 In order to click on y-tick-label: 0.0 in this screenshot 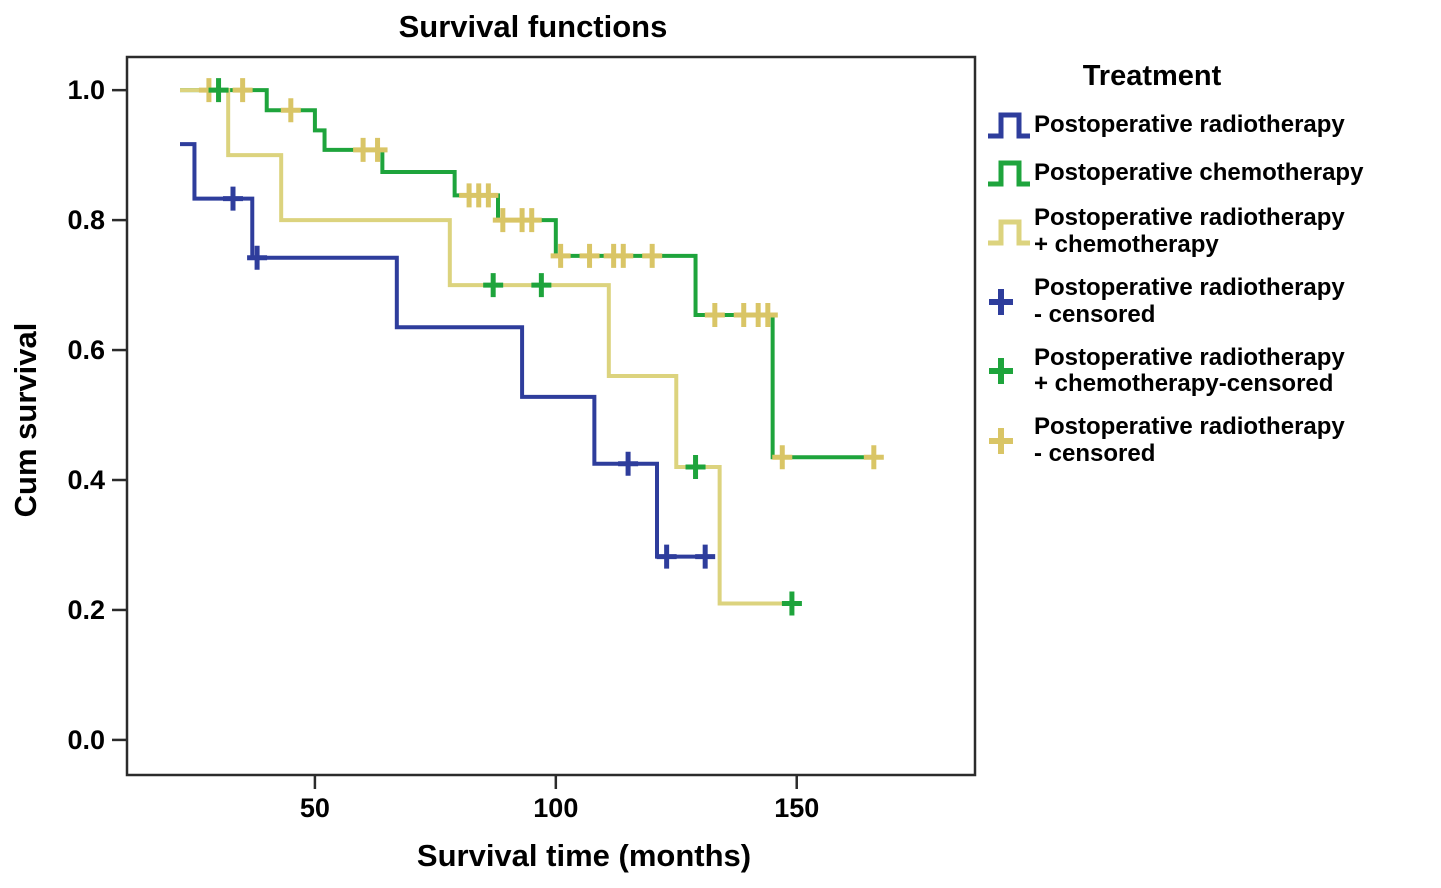, I will do `click(86, 740)`.